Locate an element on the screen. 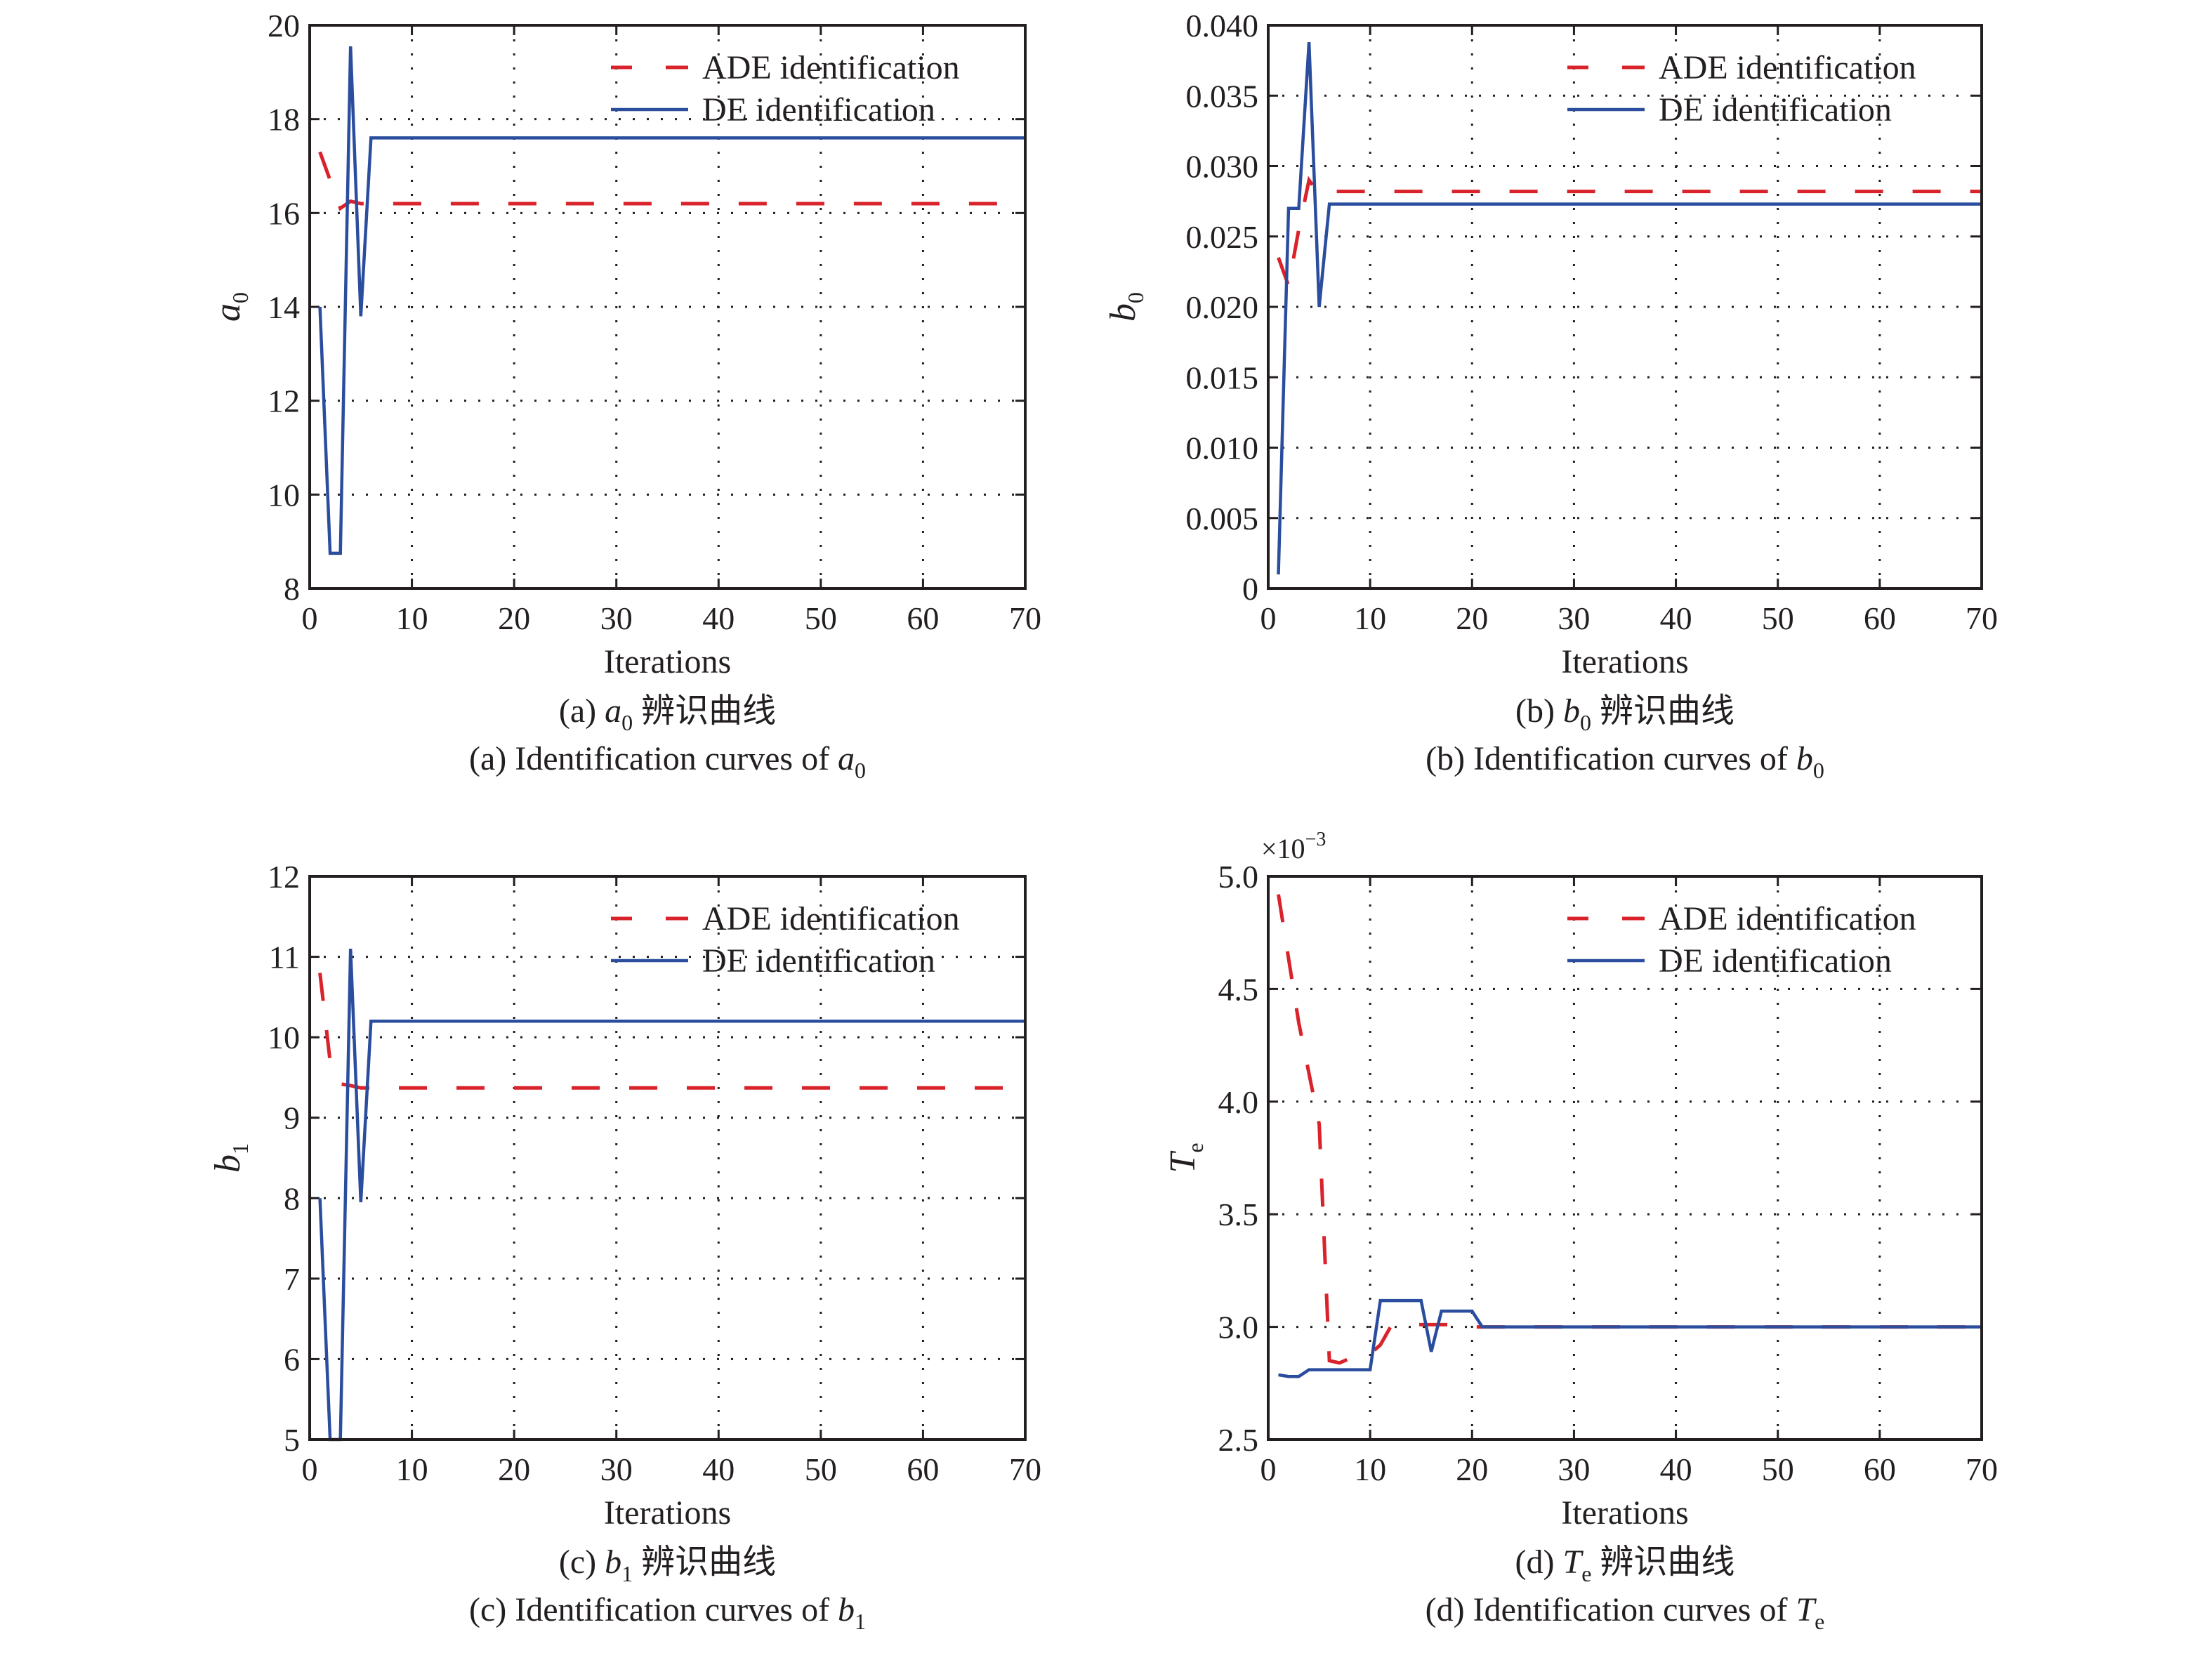 The width and height of the screenshot is (2212, 1653). caption-cn: (b) b0 辨识曲线 is located at coordinates (1624, 713).